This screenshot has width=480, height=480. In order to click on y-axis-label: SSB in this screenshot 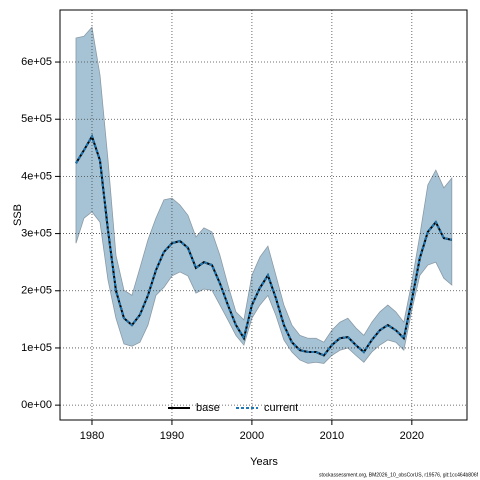, I will do `click(18, 215)`.